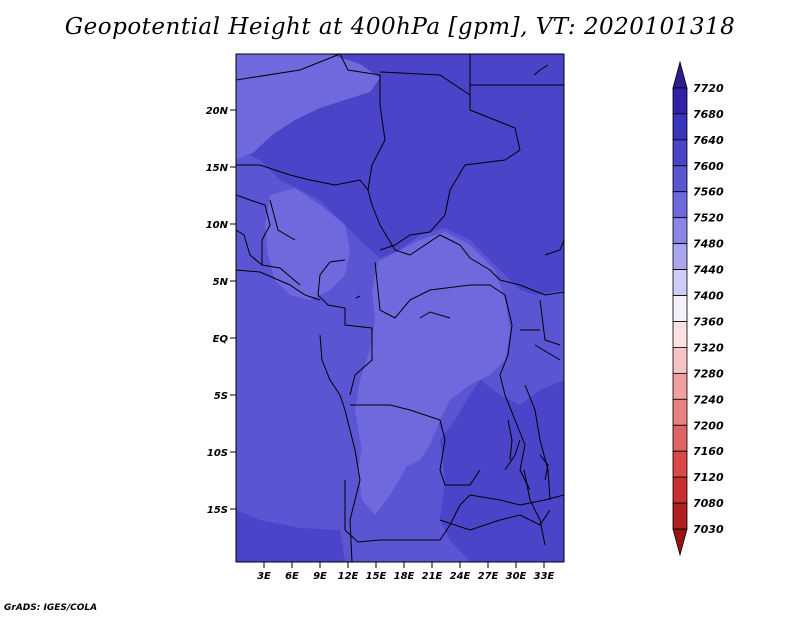 This screenshot has height=618, width=800. What do you see at coordinates (308, 107) in the screenshot?
I see `zone-7520-northwest` at bounding box center [308, 107].